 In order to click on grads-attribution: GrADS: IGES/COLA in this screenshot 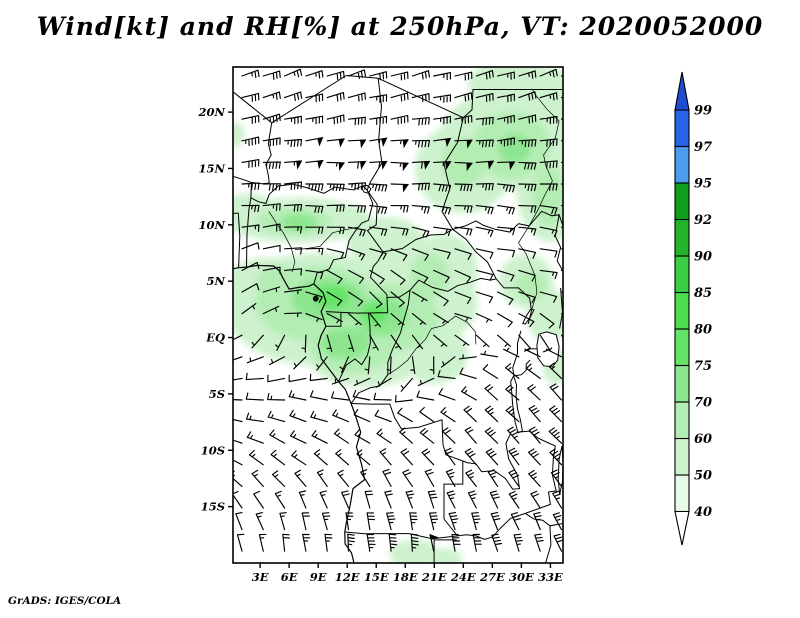, I will do `click(65, 601)`.